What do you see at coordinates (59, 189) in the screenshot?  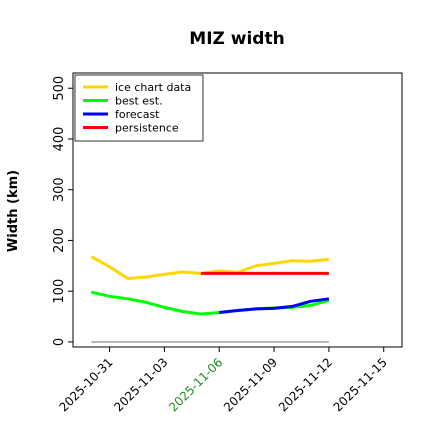 I see `y-tick-label: 300` at bounding box center [59, 189].